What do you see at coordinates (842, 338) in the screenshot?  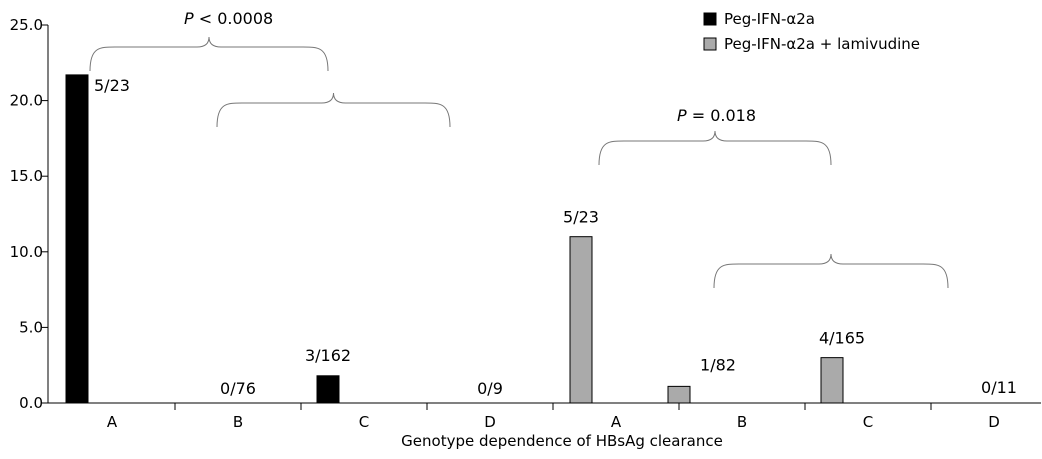 I see `bar-data-label: 4/165` at bounding box center [842, 338].